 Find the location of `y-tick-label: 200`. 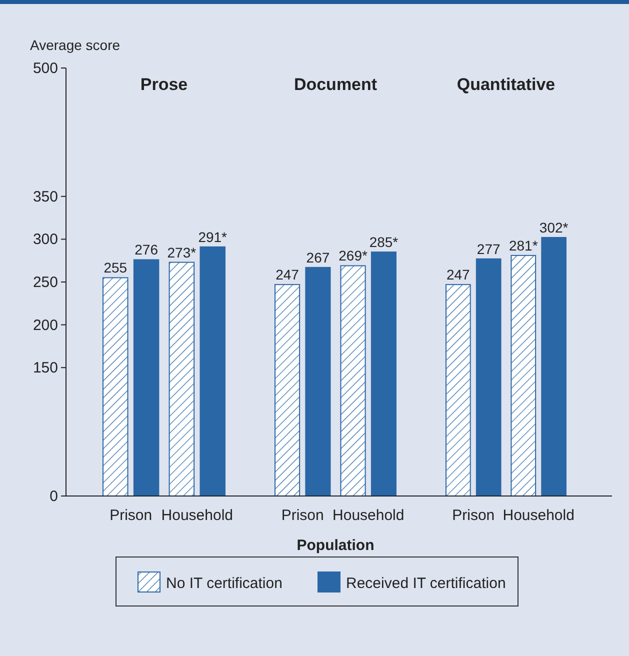

y-tick-label: 200 is located at coordinates (45, 325).